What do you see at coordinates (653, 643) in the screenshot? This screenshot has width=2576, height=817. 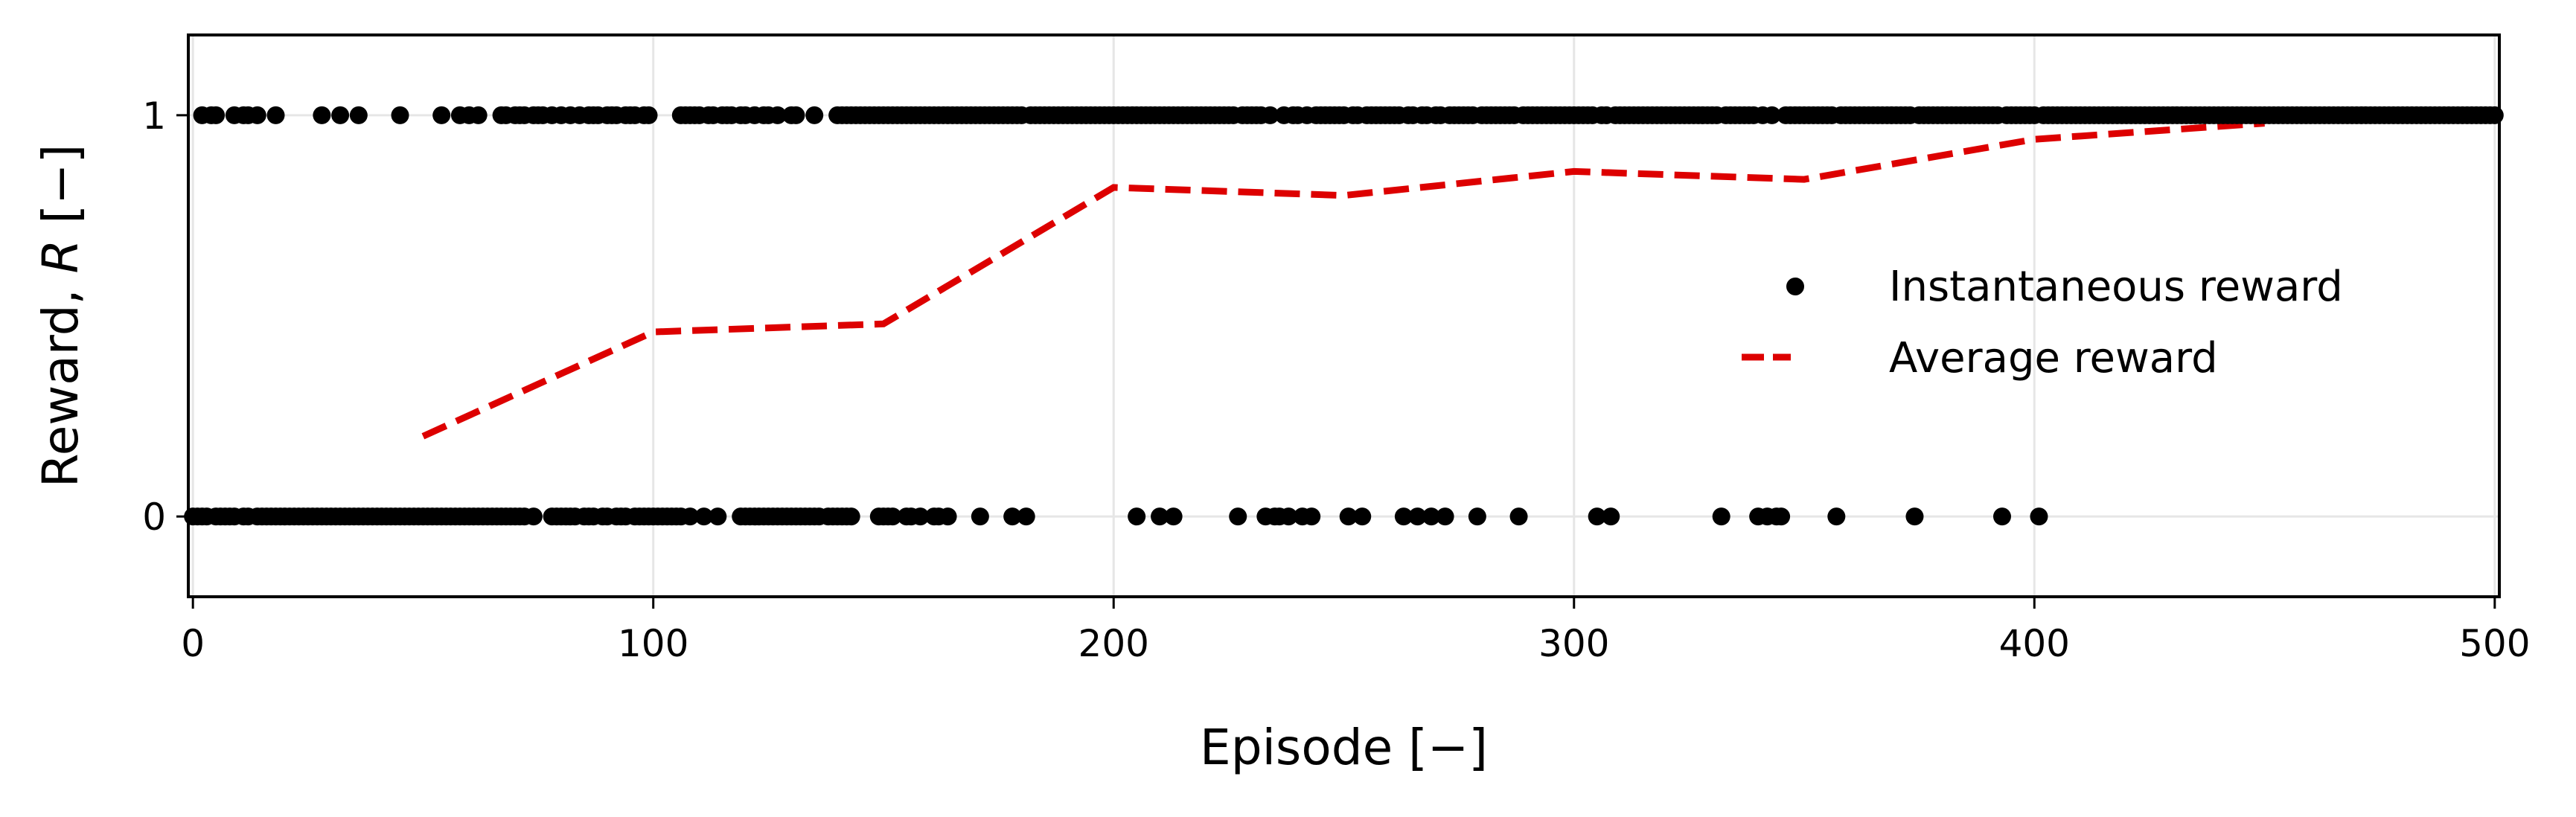 I see `x-tick-label: 100` at bounding box center [653, 643].